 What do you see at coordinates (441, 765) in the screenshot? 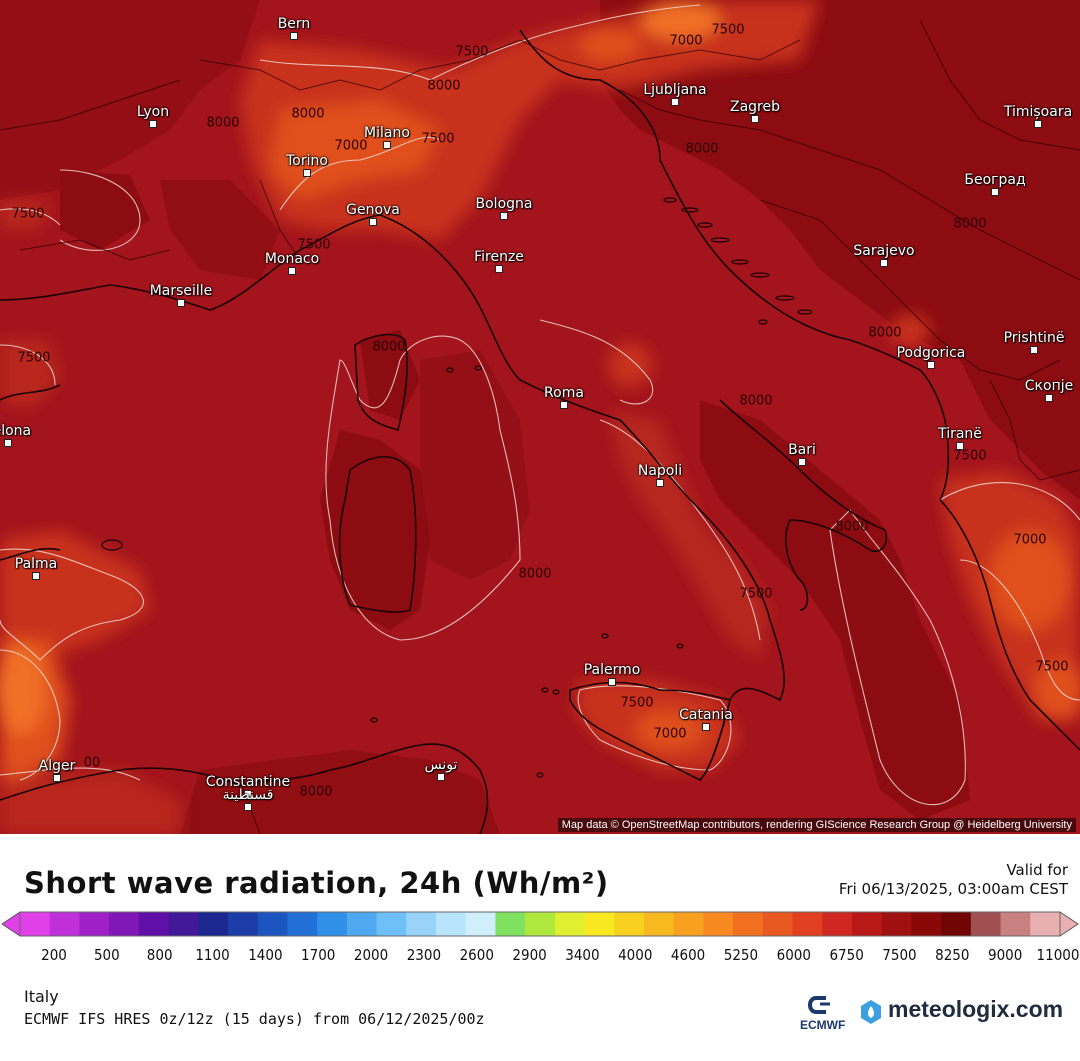
I see `city-label: تونس` at bounding box center [441, 765].